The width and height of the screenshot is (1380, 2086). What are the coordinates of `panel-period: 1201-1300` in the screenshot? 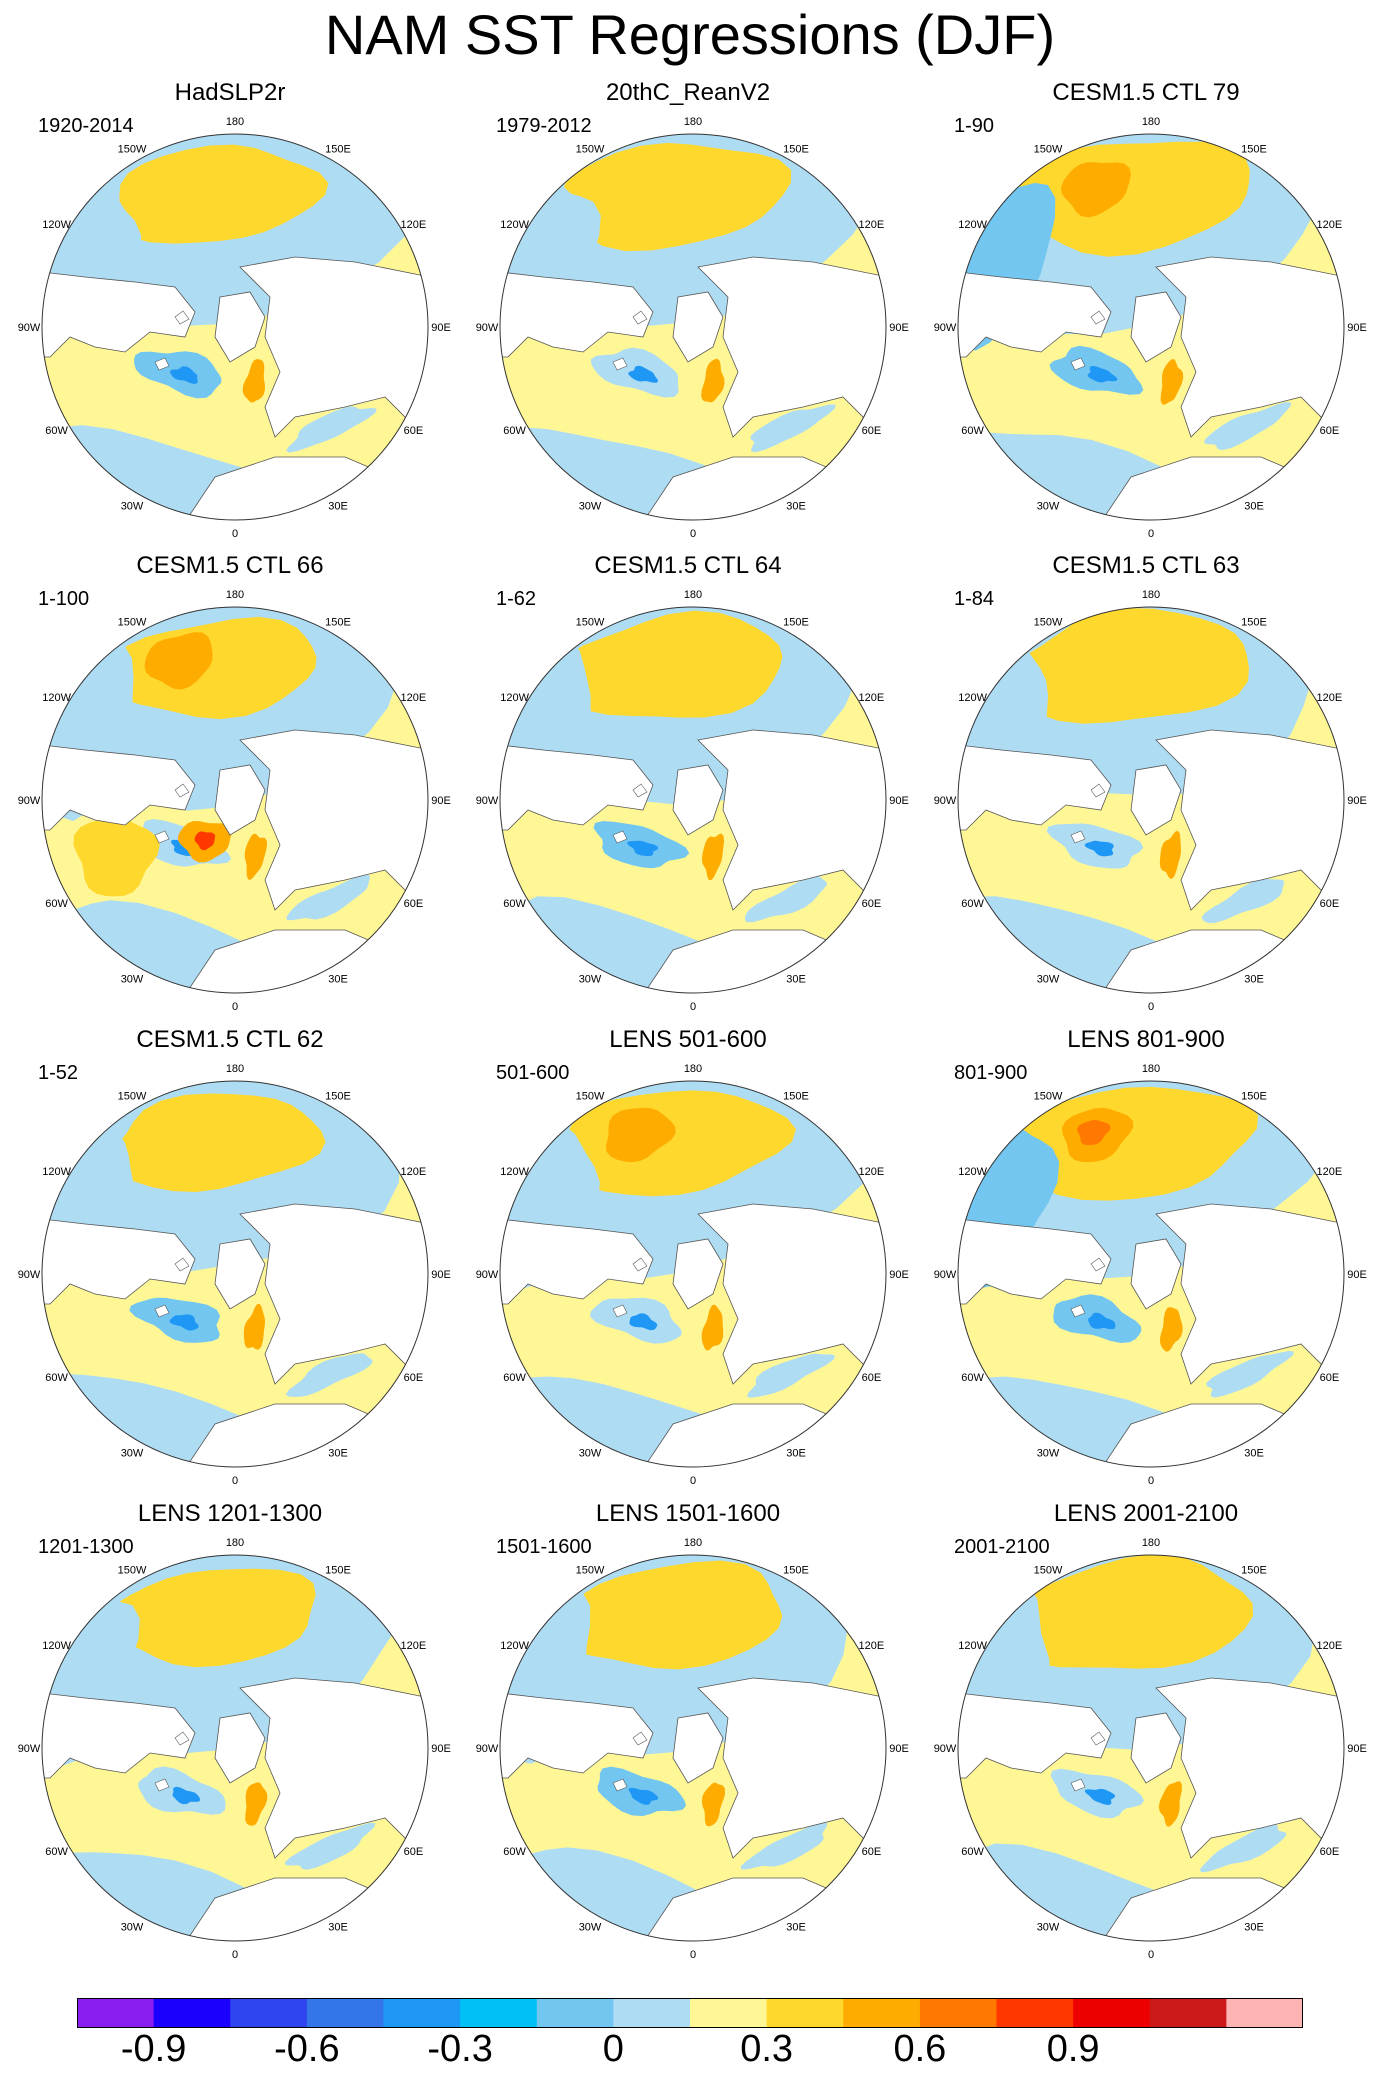 It's located at (86, 1547).